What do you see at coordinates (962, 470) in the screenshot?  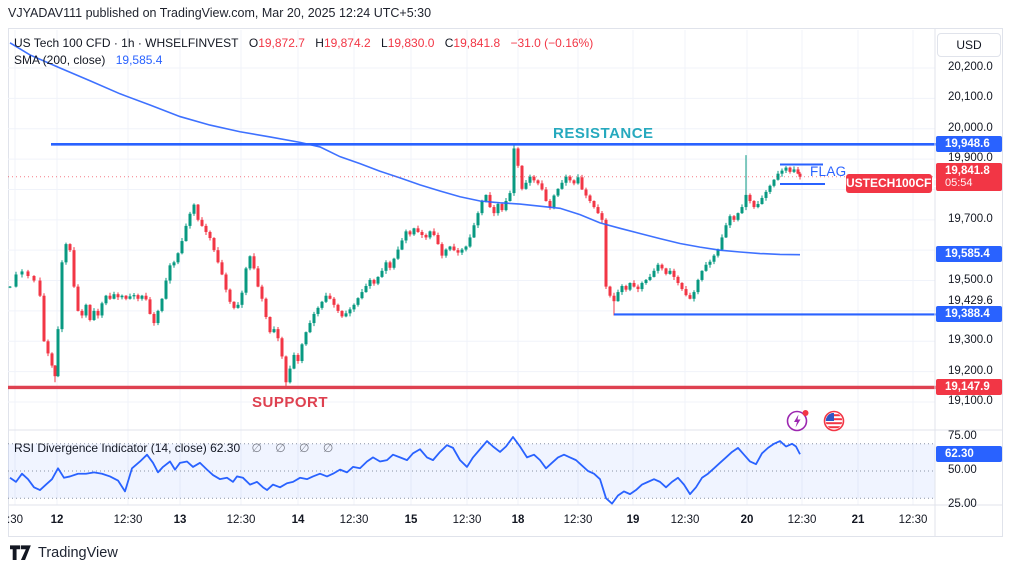 I see `rsi-axis-label: 50.00` at bounding box center [962, 470].